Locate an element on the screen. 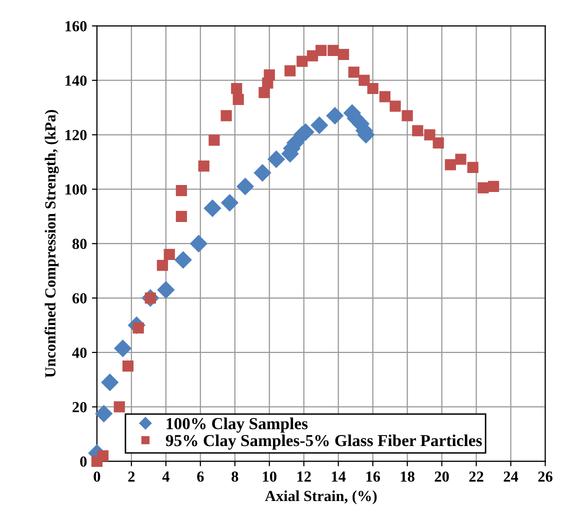 The width and height of the screenshot is (577, 529). y-tick-label: 160 is located at coordinates (76, 26).